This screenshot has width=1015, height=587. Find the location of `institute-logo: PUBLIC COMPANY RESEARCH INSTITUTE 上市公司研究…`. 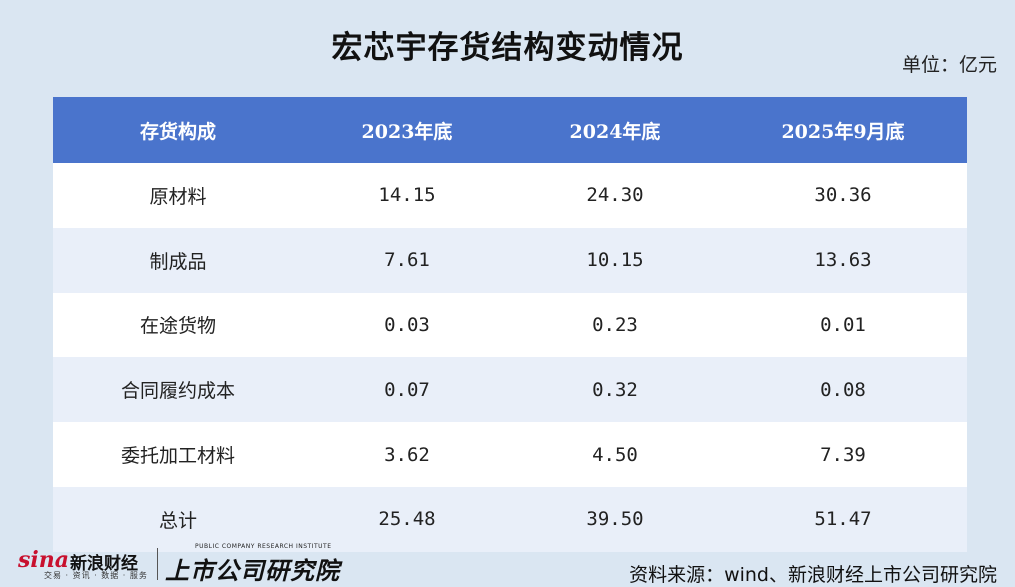

institute-logo: PUBLIC COMPANY RESEARCH INSTITUTE 上市公司研究… is located at coordinates (255, 564).